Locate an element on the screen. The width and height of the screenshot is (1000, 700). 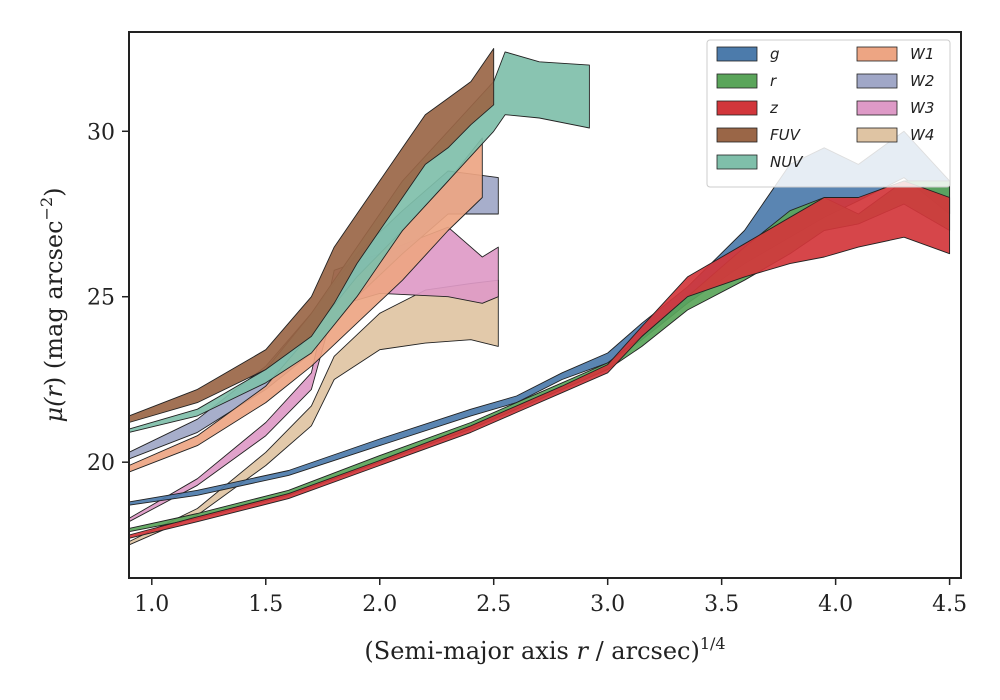
legend-label-z: z is located at coordinates (774, 108).